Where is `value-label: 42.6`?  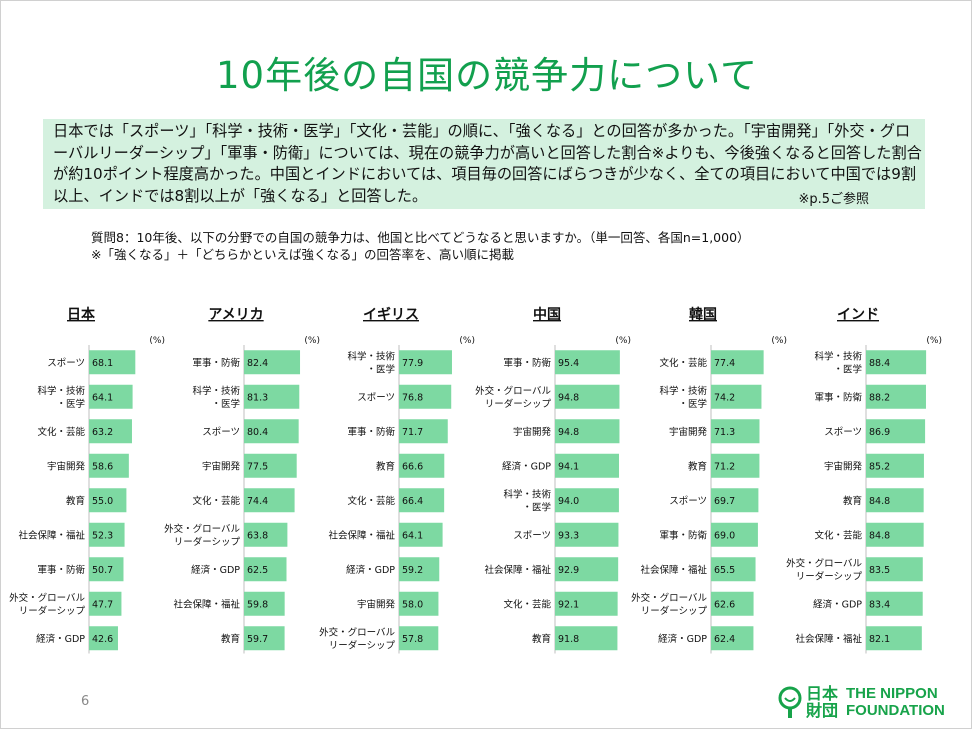
value-label: 42.6 is located at coordinates (102, 639).